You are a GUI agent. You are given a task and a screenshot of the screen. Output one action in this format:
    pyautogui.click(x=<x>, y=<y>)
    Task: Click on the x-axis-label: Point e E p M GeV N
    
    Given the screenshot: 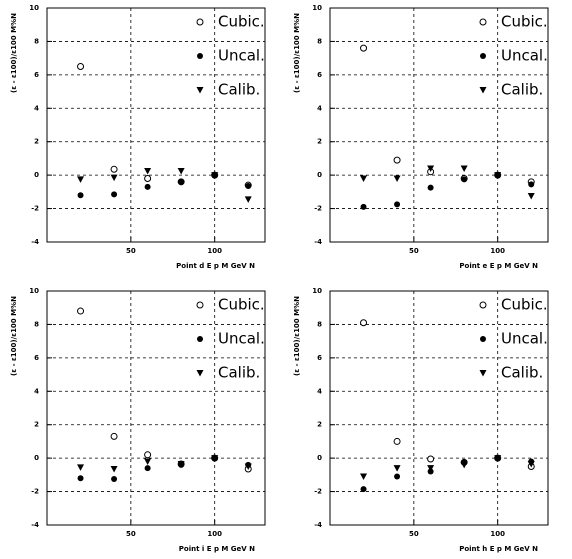 What is the action you would take?
    pyautogui.click(x=498, y=266)
    